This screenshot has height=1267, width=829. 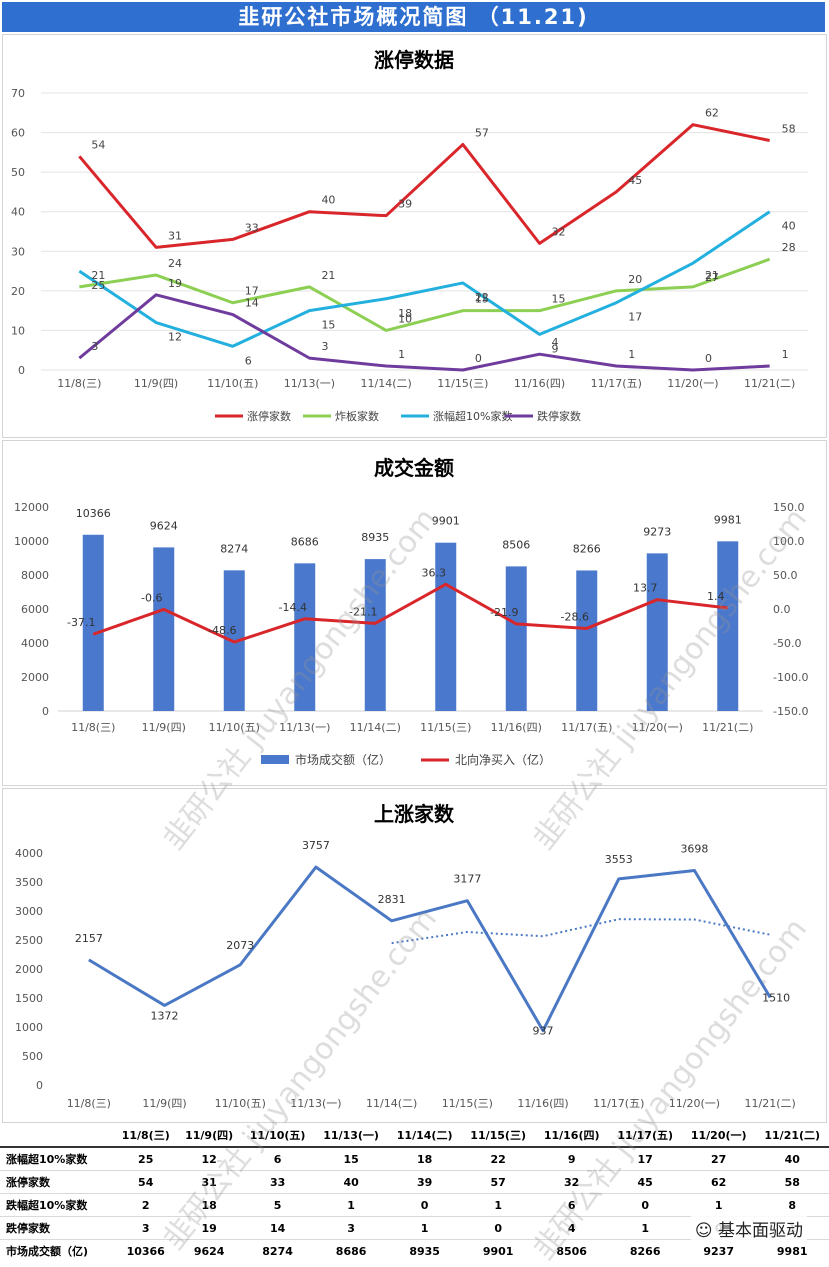 I want to click on row-label: 跌幅超10%家数, so click(x=57, y=1205).